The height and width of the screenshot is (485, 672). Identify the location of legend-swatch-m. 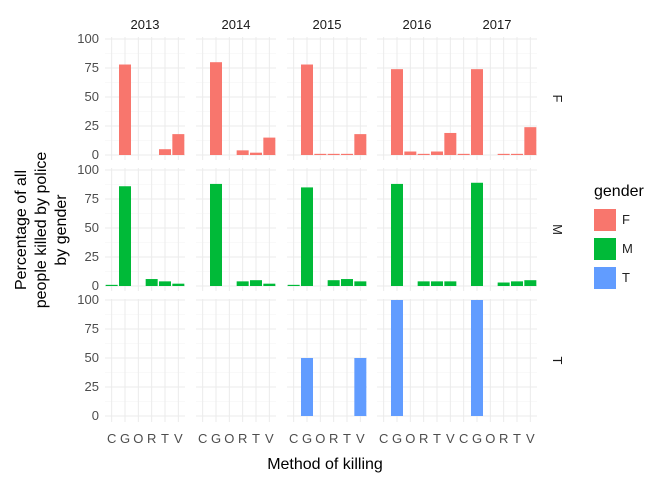
(605, 248).